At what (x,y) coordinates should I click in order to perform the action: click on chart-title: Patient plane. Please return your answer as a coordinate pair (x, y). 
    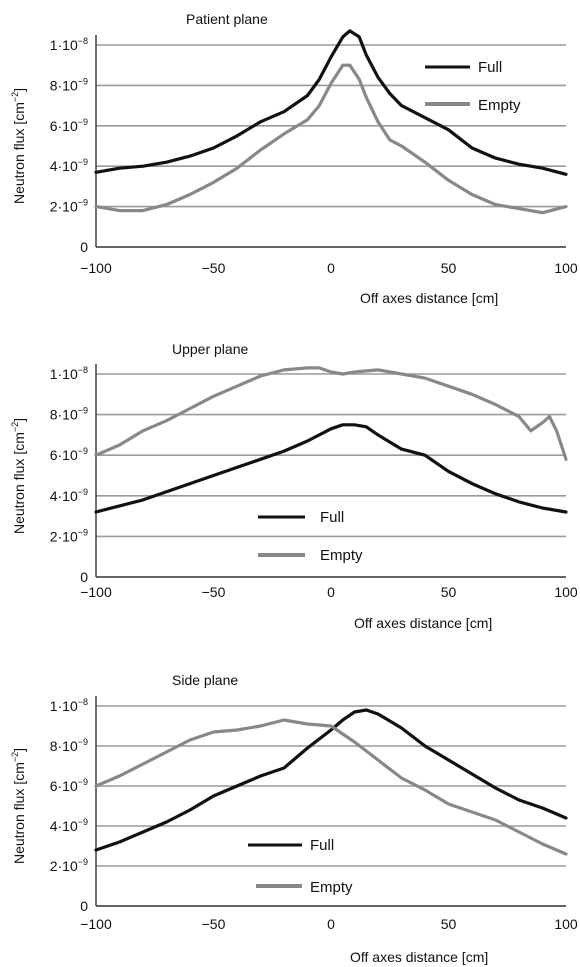
    Looking at the image, I should click on (227, 19).